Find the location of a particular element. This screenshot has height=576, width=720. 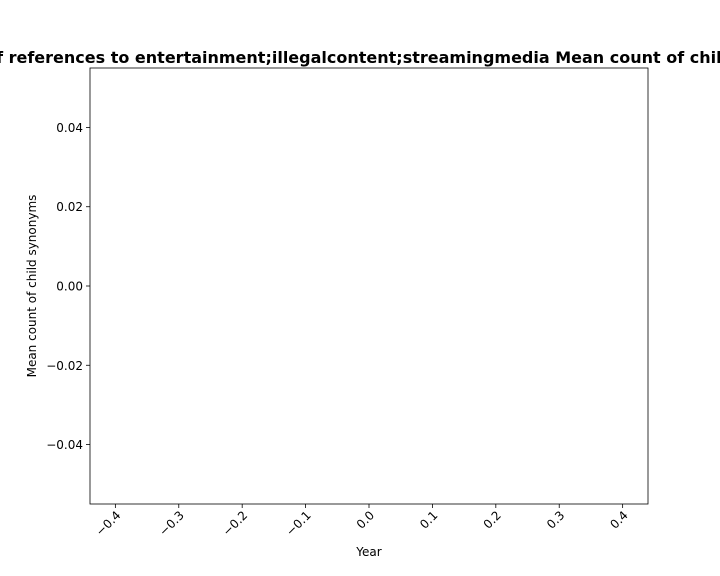

x-tick-label: −0.2 is located at coordinates (235, 523).